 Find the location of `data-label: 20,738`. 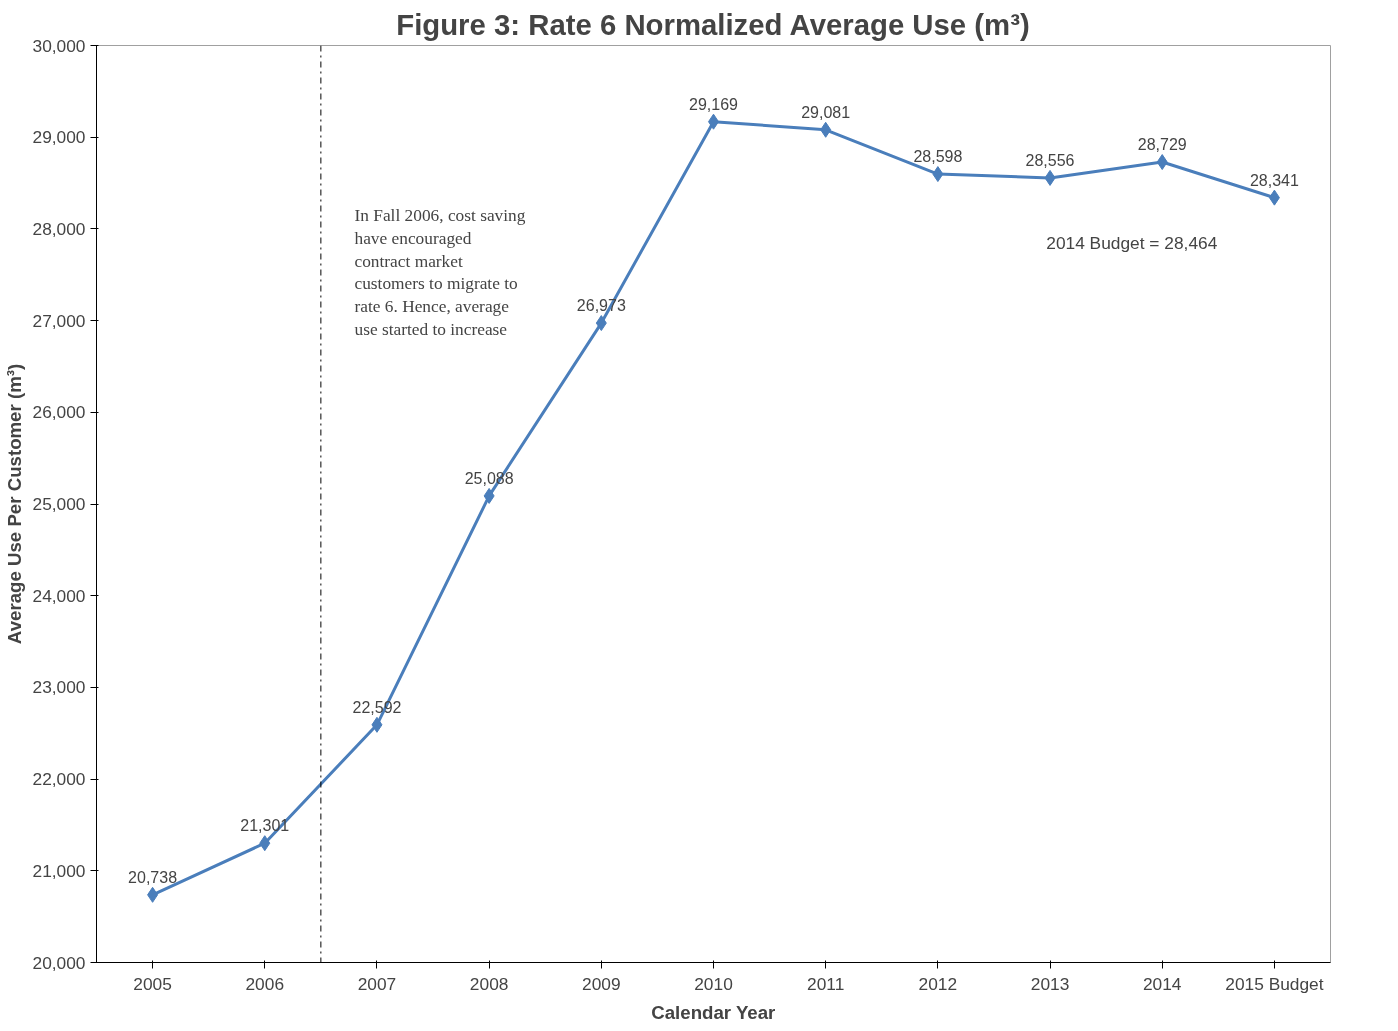

data-label: 20,738 is located at coordinates (153, 877).